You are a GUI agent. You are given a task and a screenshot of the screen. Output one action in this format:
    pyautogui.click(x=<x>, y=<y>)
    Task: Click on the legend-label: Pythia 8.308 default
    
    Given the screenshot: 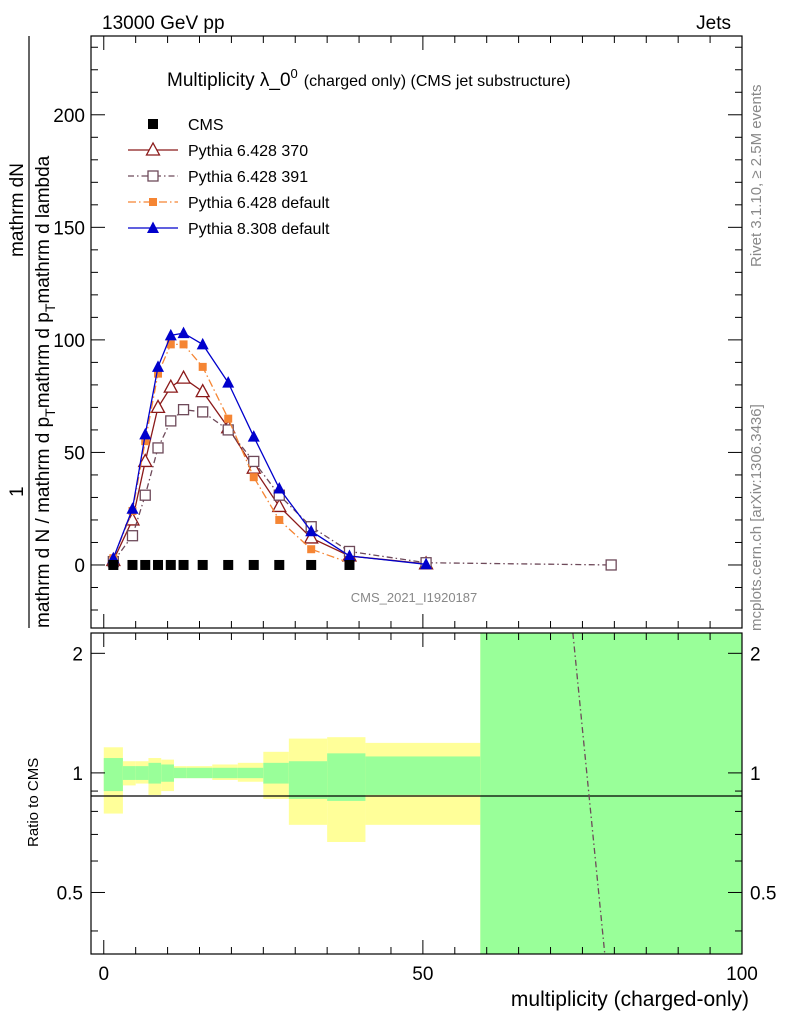 What is the action you would take?
    pyautogui.click(x=259, y=229)
    